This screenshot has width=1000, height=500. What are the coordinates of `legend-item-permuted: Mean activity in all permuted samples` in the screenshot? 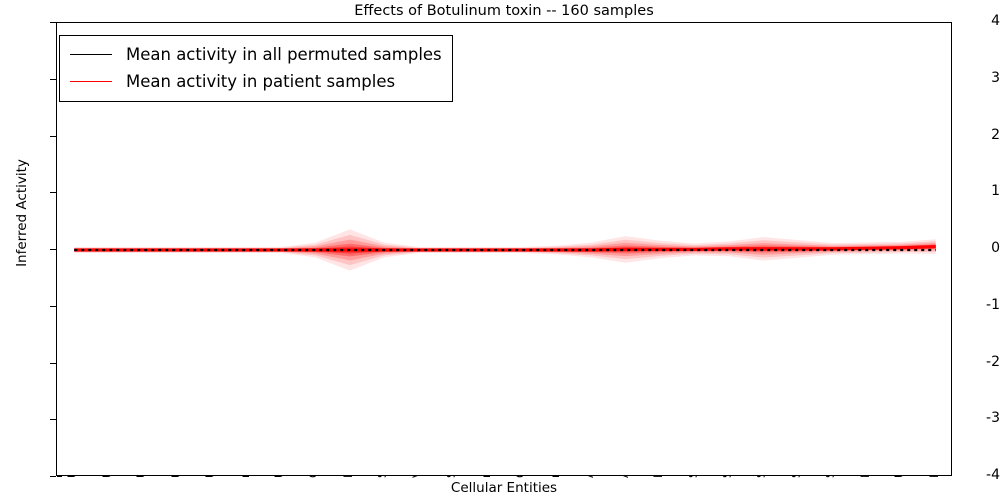 It's located at (256, 54).